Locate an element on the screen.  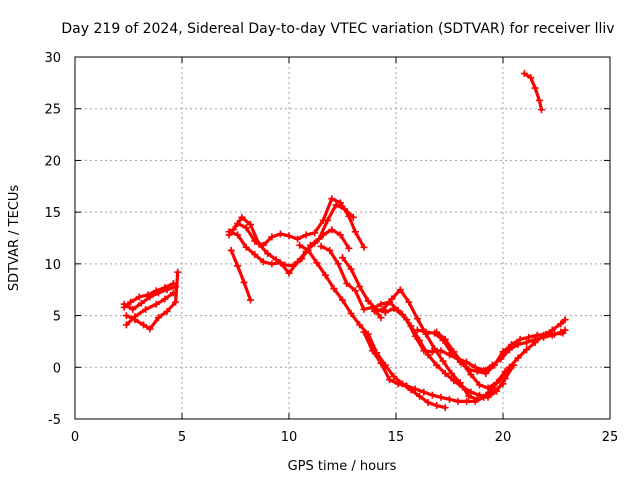
y-tick-label: 20 is located at coordinates (52, 161).